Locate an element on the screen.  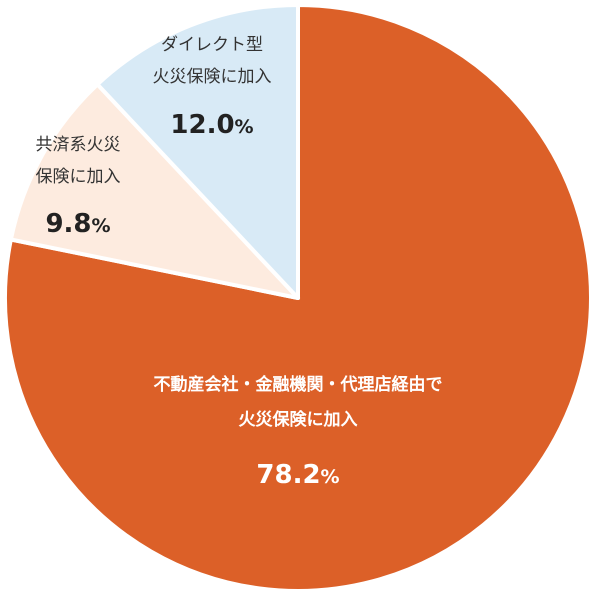
slice-label-line: 保険に加入 is located at coordinates (78, 177).